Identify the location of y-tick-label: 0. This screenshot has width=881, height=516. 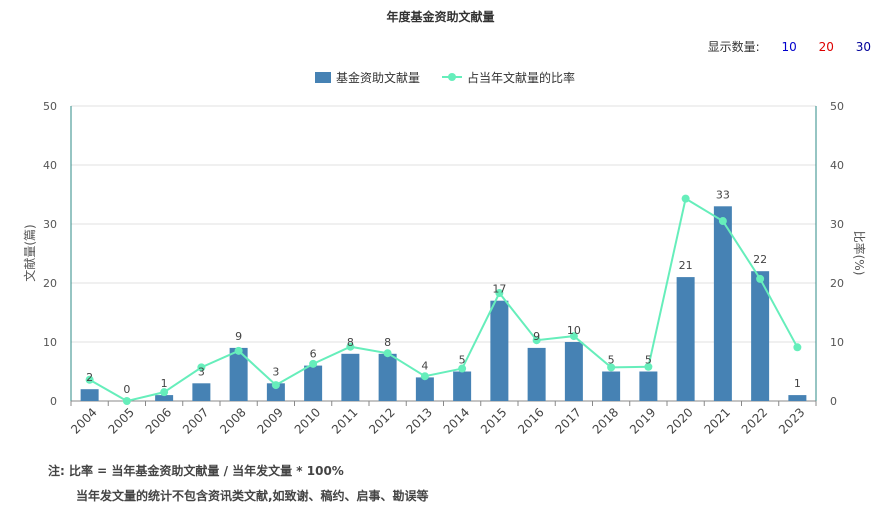
(53, 401).